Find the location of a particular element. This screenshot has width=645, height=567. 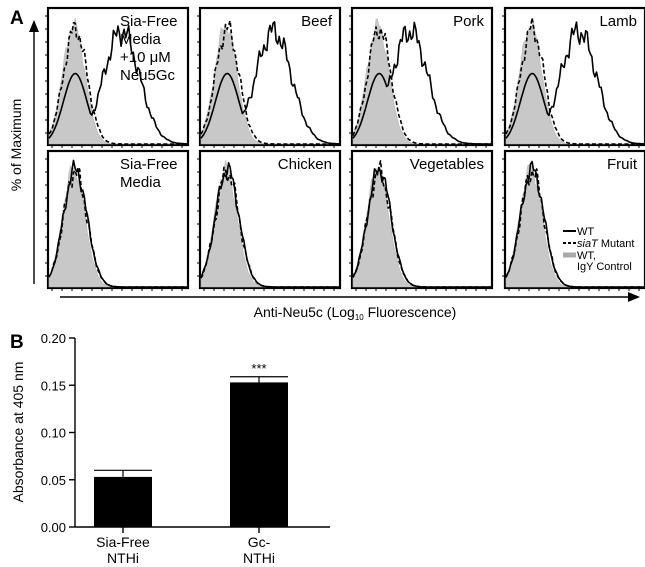

panel-a-y-arrowhead is located at coordinates (34, 26).